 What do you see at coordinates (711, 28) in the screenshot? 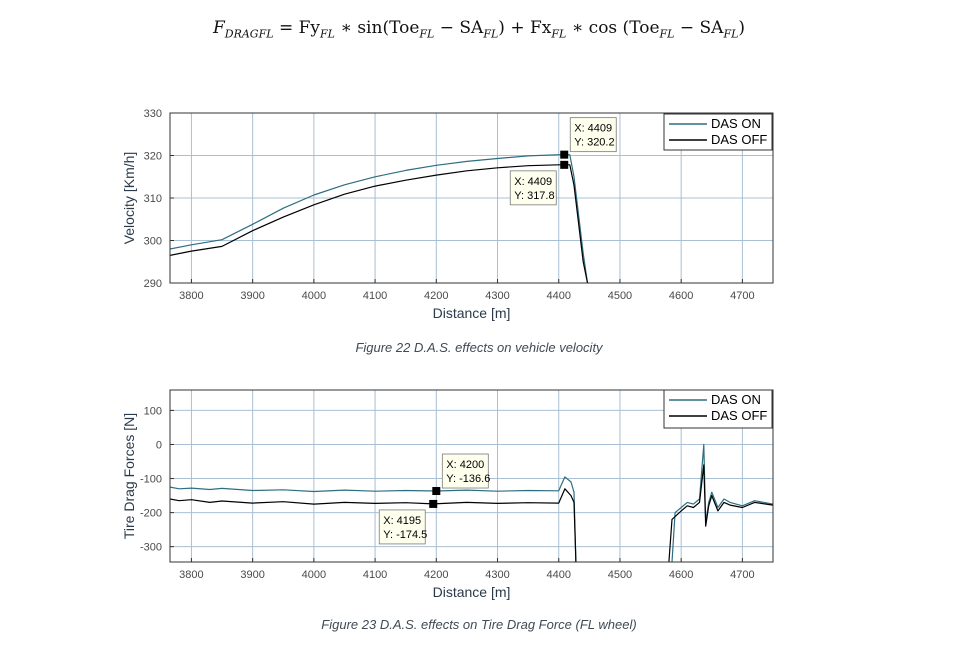
I see `formula-term-sa2: SA` at bounding box center [711, 28].